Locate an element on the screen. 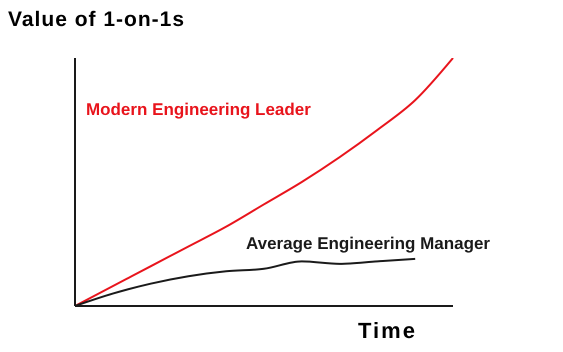 The height and width of the screenshot is (352, 563). x-axis-title: Time is located at coordinates (387, 331).